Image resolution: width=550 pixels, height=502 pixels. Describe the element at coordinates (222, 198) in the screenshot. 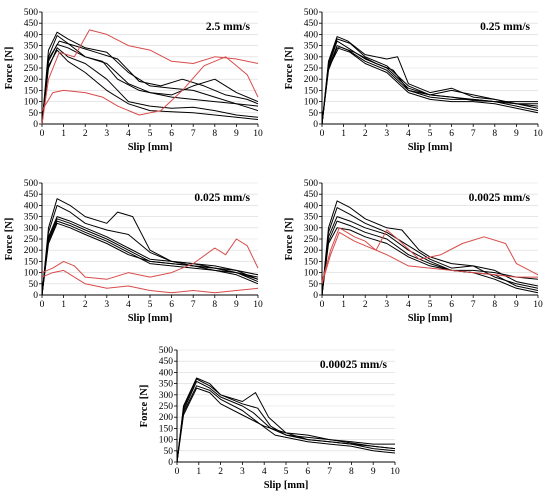

I see `rate-annotation: 0.025 mm/s` at that location.